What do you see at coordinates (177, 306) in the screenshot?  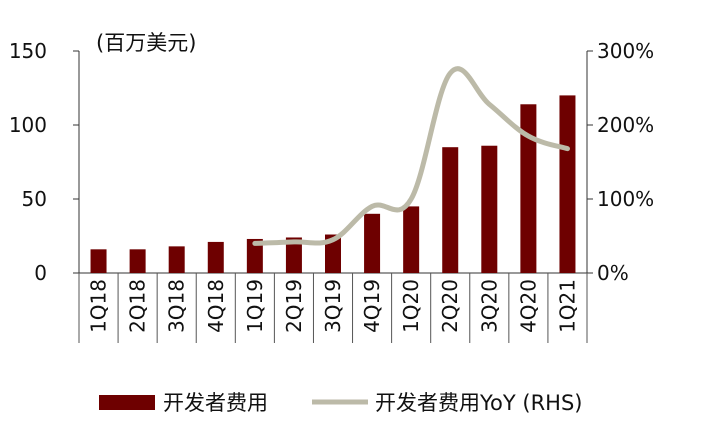 I see `x-axis-category-label: 3Q18` at bounding box center [177, 306].